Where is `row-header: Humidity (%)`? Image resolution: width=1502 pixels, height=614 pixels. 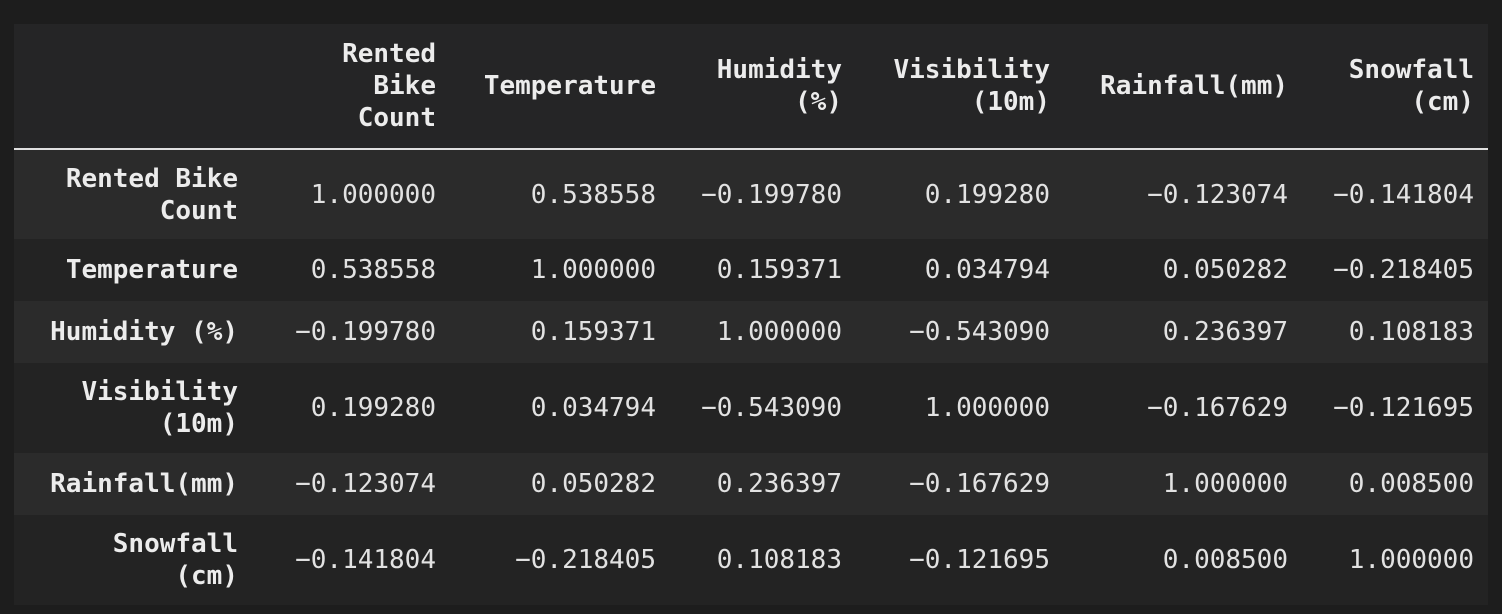
row-header: Humidity (%) is located at coordinates (144, 332).